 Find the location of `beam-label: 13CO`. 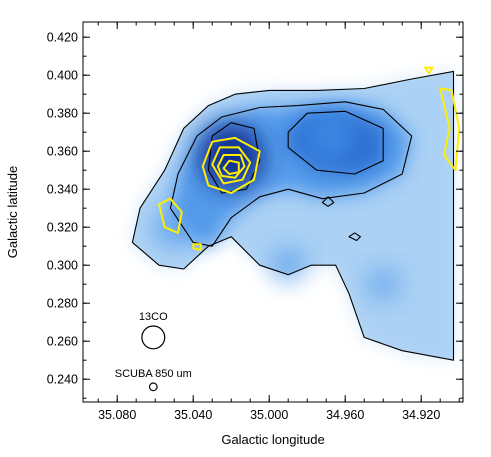

beam-label: 13CO is located at coordinates (153, 317).